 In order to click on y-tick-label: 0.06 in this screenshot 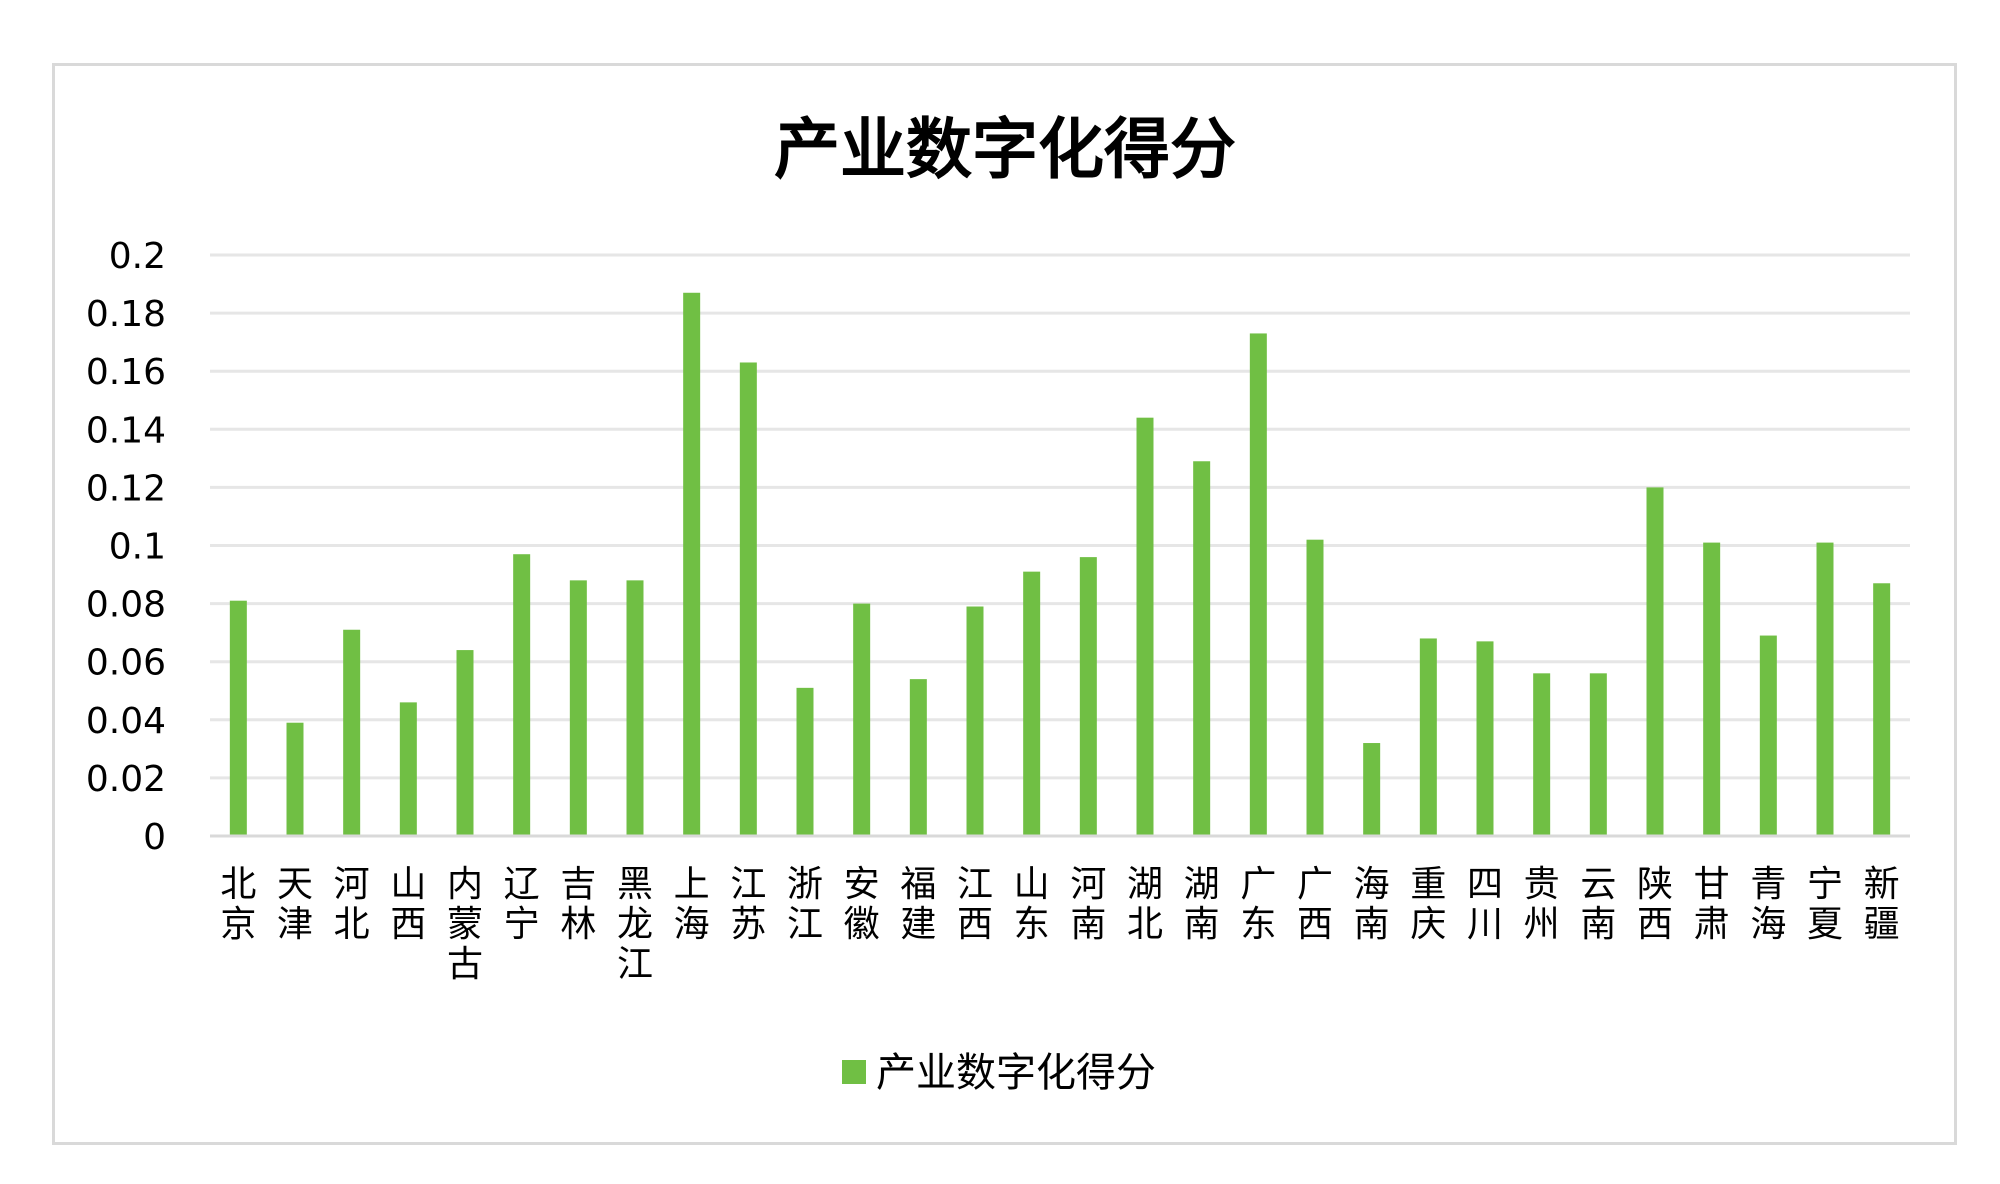, I will do `click(126, 663)`.